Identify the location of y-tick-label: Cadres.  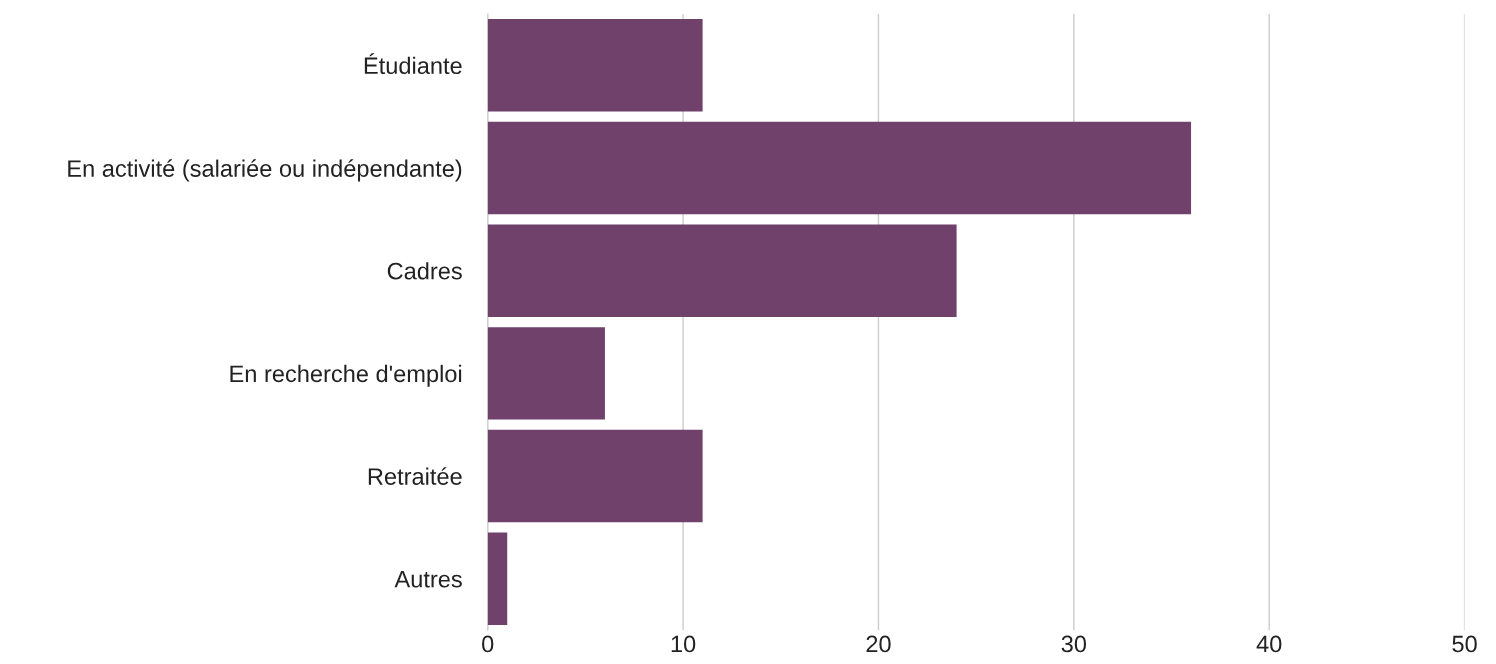
(424, 271).